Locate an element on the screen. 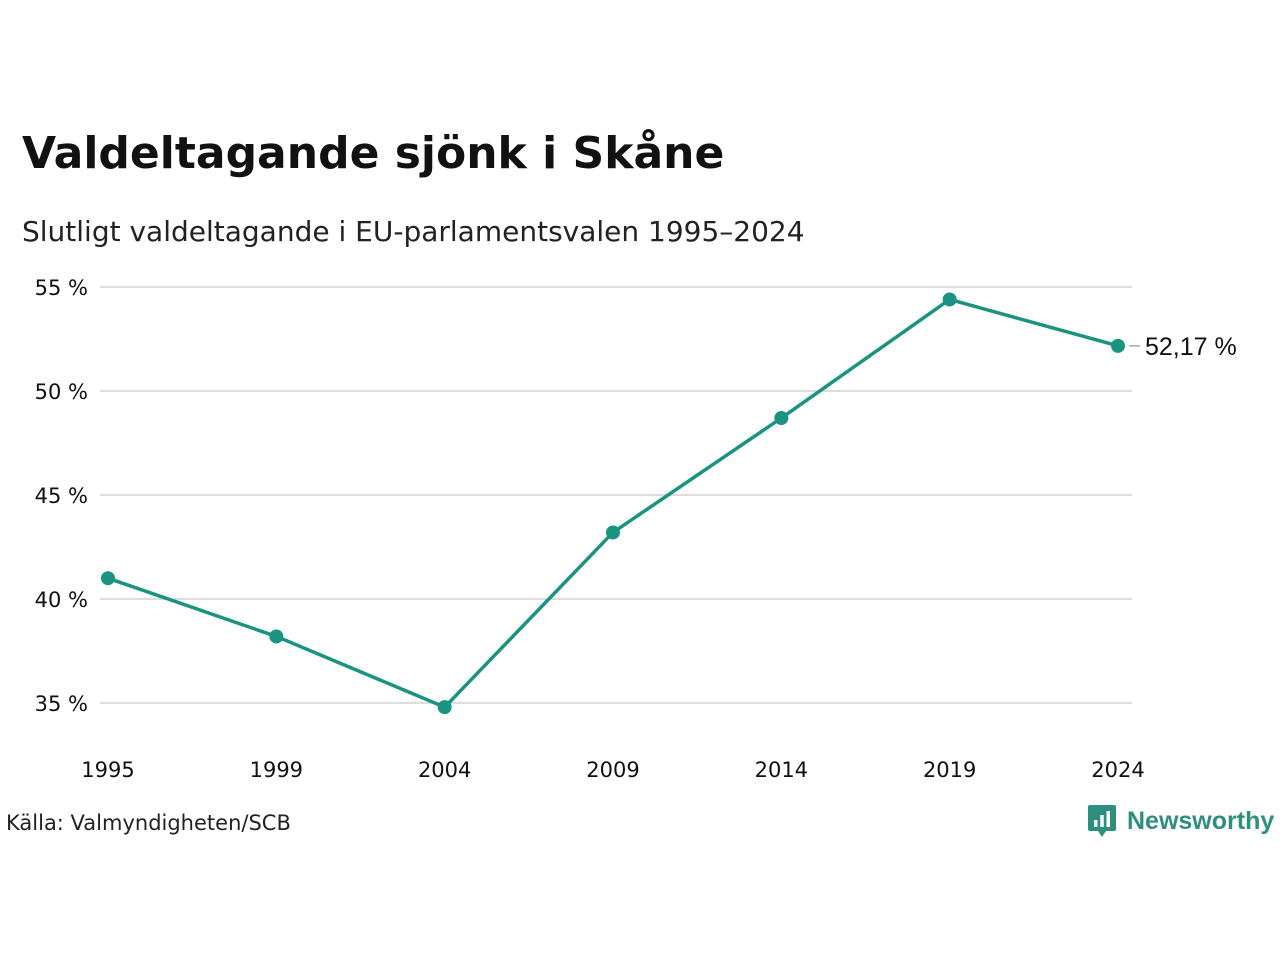 The height and width of the screenshot is (960, 1280). x-tick-label: 2024 is located at coordinates (1117, 770).